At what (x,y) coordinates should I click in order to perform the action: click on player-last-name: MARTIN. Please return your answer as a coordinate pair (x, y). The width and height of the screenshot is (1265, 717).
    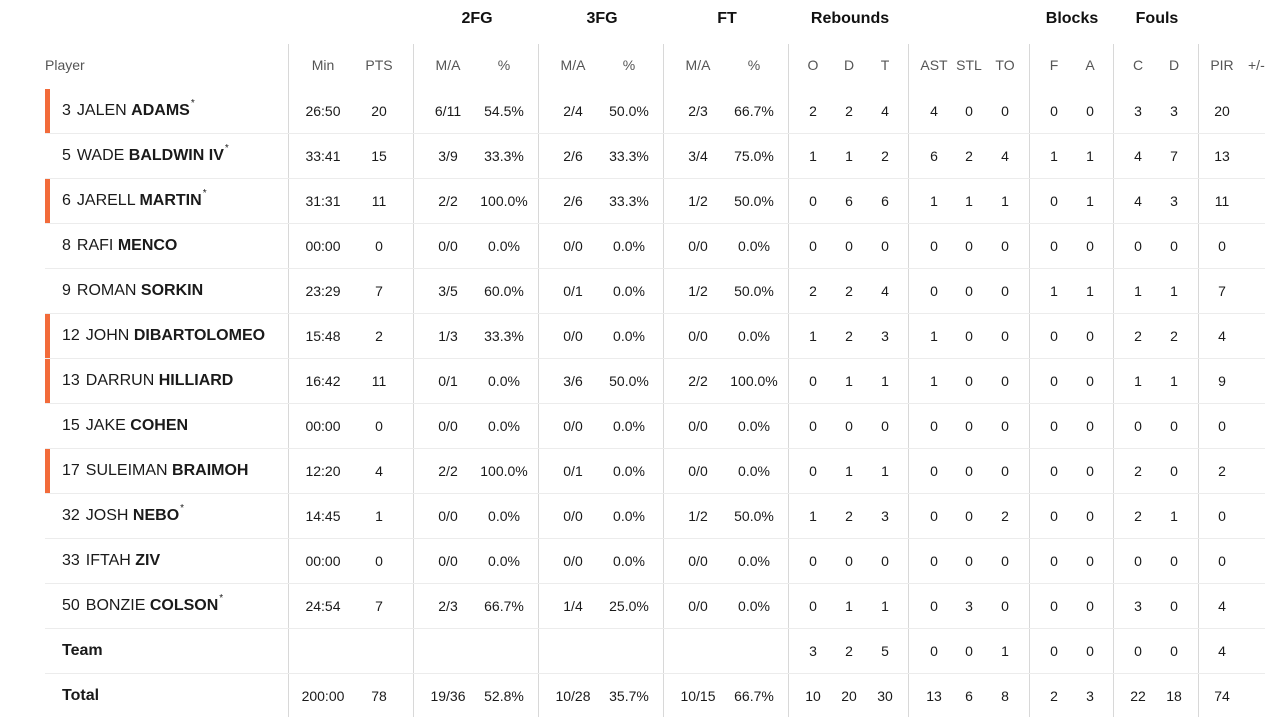
    Looking at the image, I should click on (170, 200).